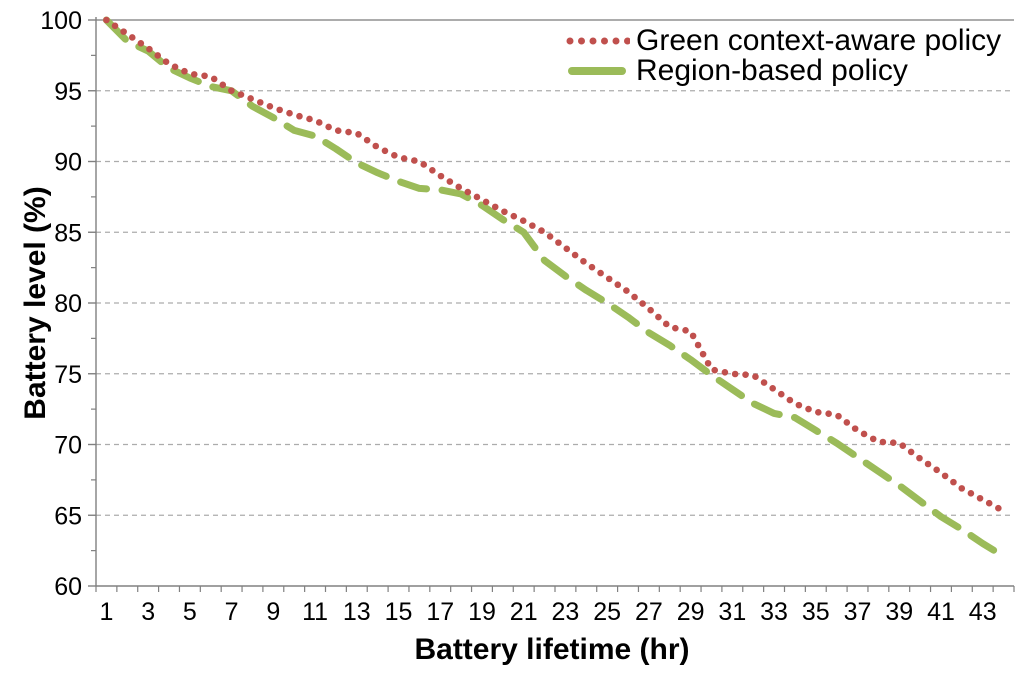 The width and height of the screenshot is (1024, 679). Describe the element at coordinates (232, 612) in the screenshot. I see `x-tick-label: 7` at that location.